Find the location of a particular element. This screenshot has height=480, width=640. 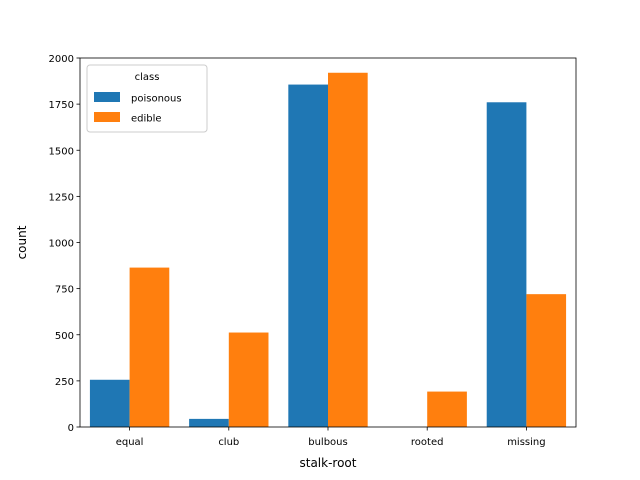

bar-equal-edible is located at coordinates (149, 347).